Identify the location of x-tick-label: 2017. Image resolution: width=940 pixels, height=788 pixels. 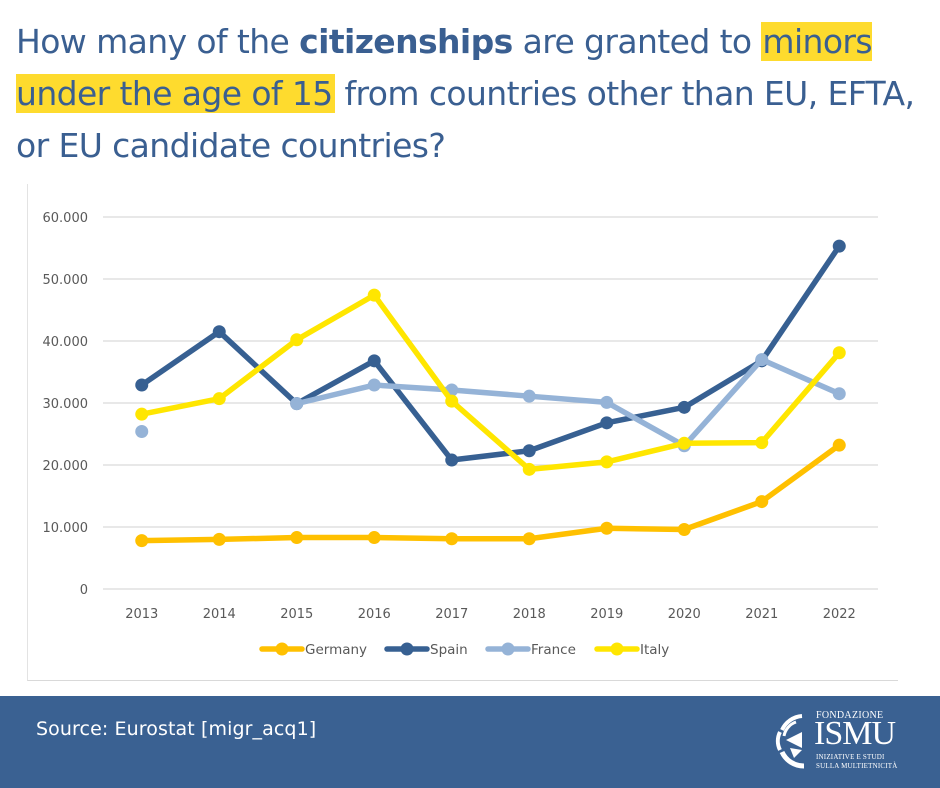
(451, 614).